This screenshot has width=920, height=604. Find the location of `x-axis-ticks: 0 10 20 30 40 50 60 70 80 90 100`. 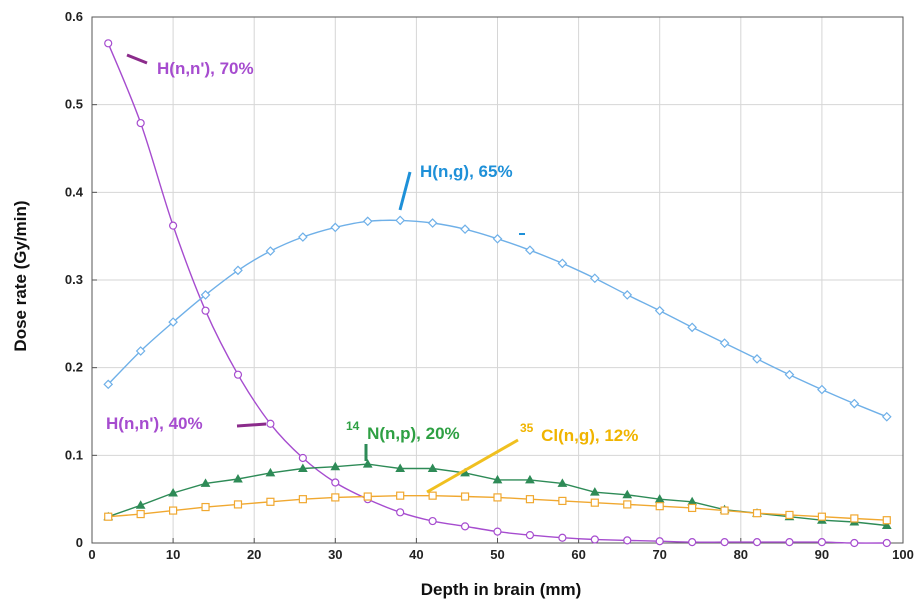

x-axis-ticks: 0 10 20 30 40 50 60 70 80 90 100 is located at coordinates (501, 550).